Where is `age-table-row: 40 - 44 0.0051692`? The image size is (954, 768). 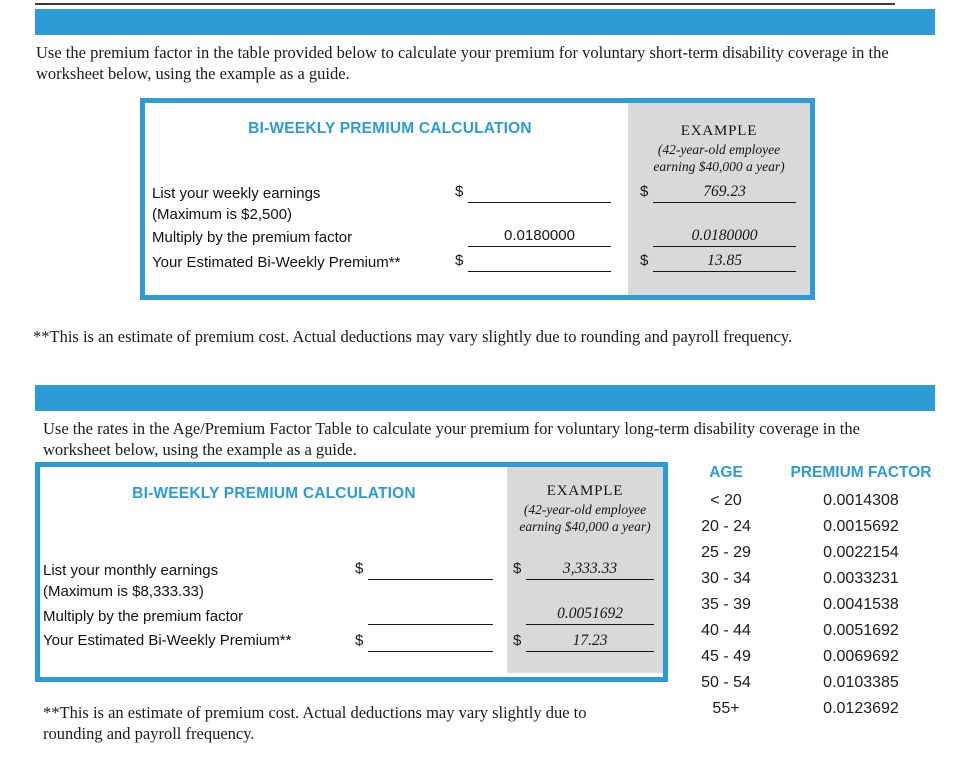 age-table-row: 40 - 44 0.0051692 is located at coordinates (811, 631).